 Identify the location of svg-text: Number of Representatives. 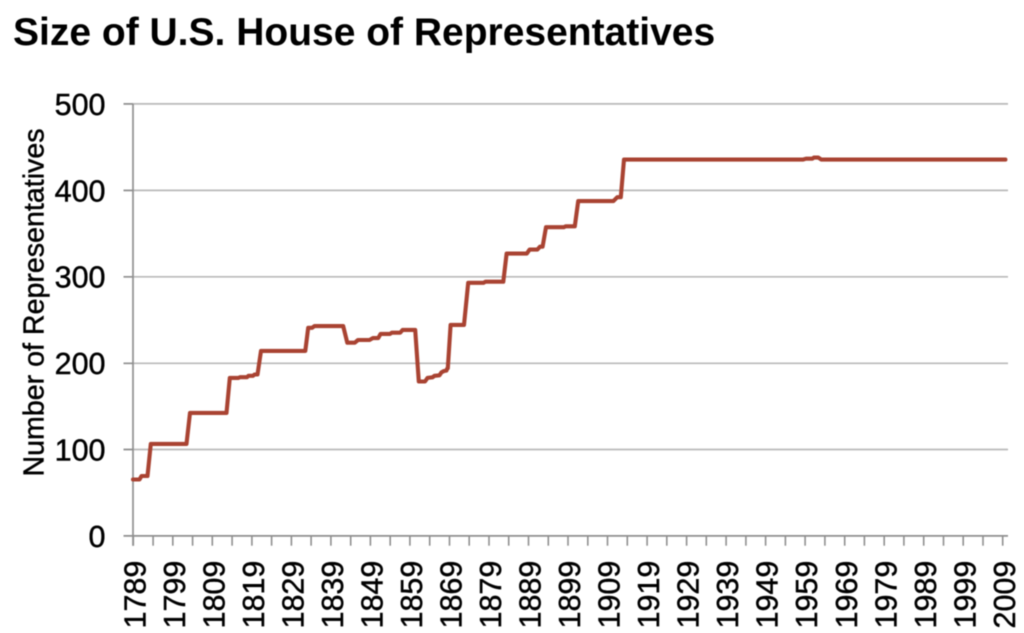
(35, 302).